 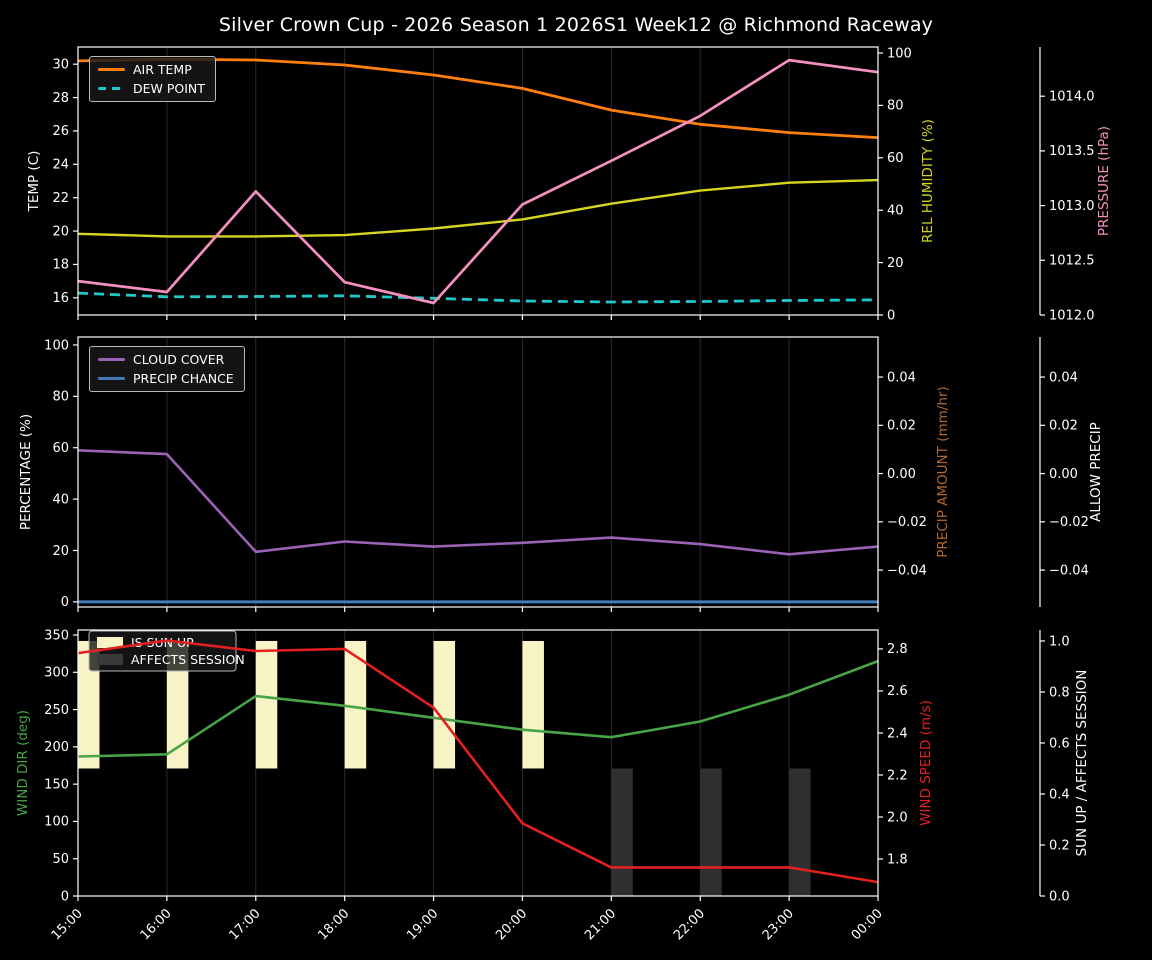 What do you see at coordinates (156, 924) in the screenshot?
I see `x-tick-label: 16:00` at bounding box center [156, 924].